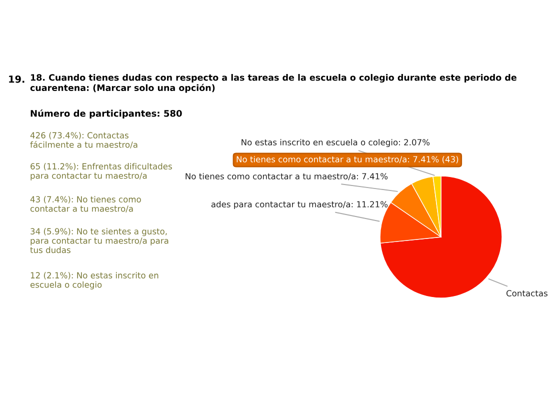  Describe the element at coordinates (336, 143) in the screenshot. I see `text: No estas inscrito en escuela o colegio: 2.07%` at that location.